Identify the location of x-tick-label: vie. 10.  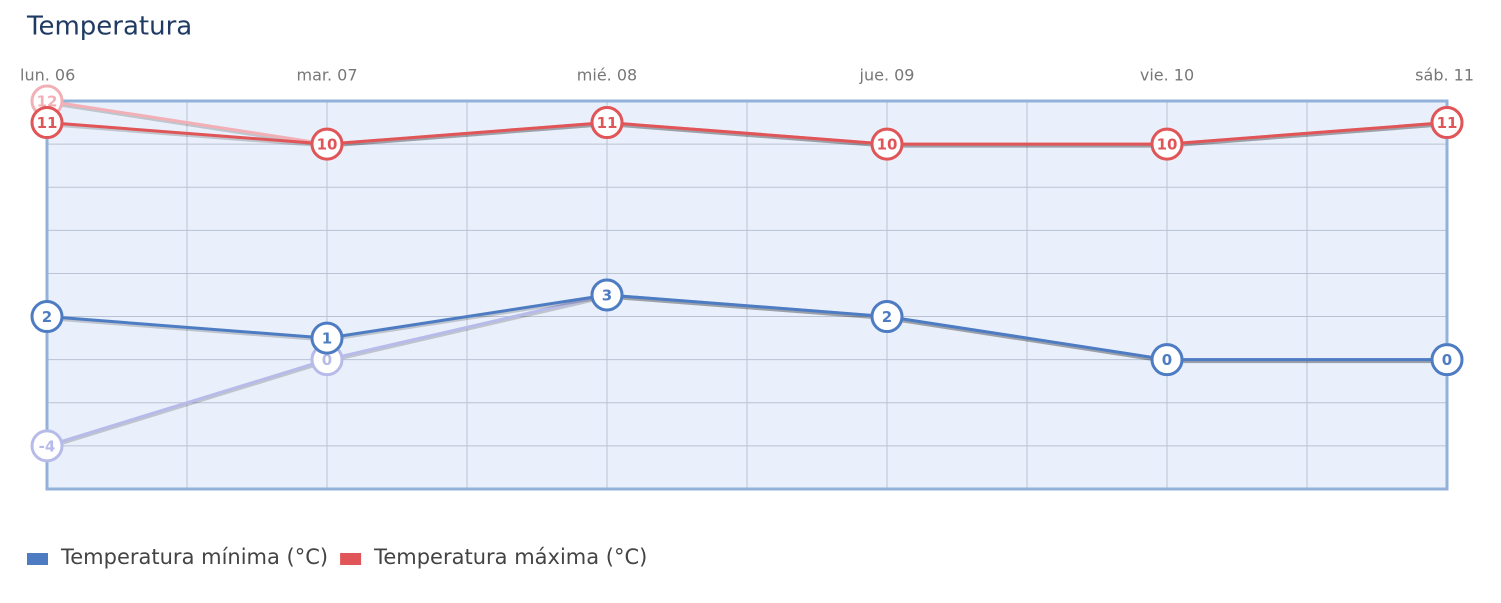
(1167, 75).